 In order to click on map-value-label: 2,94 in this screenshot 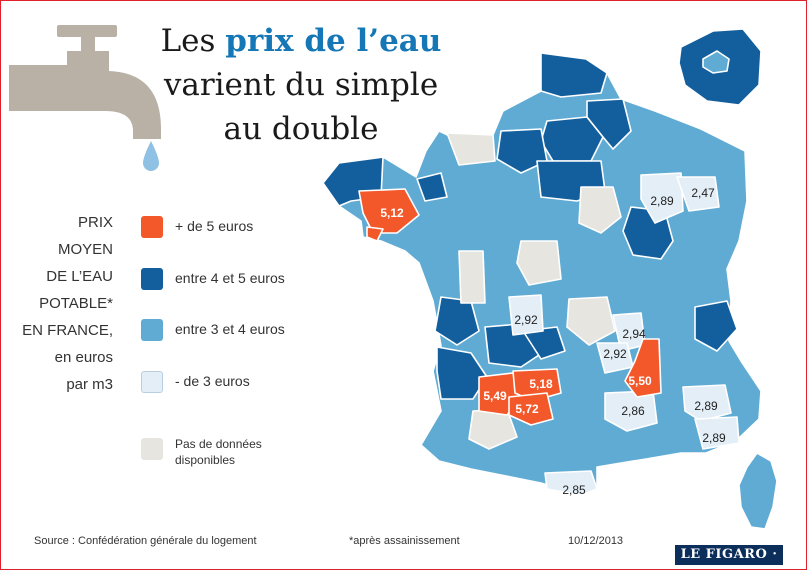, I will do `click(634, 334)`.